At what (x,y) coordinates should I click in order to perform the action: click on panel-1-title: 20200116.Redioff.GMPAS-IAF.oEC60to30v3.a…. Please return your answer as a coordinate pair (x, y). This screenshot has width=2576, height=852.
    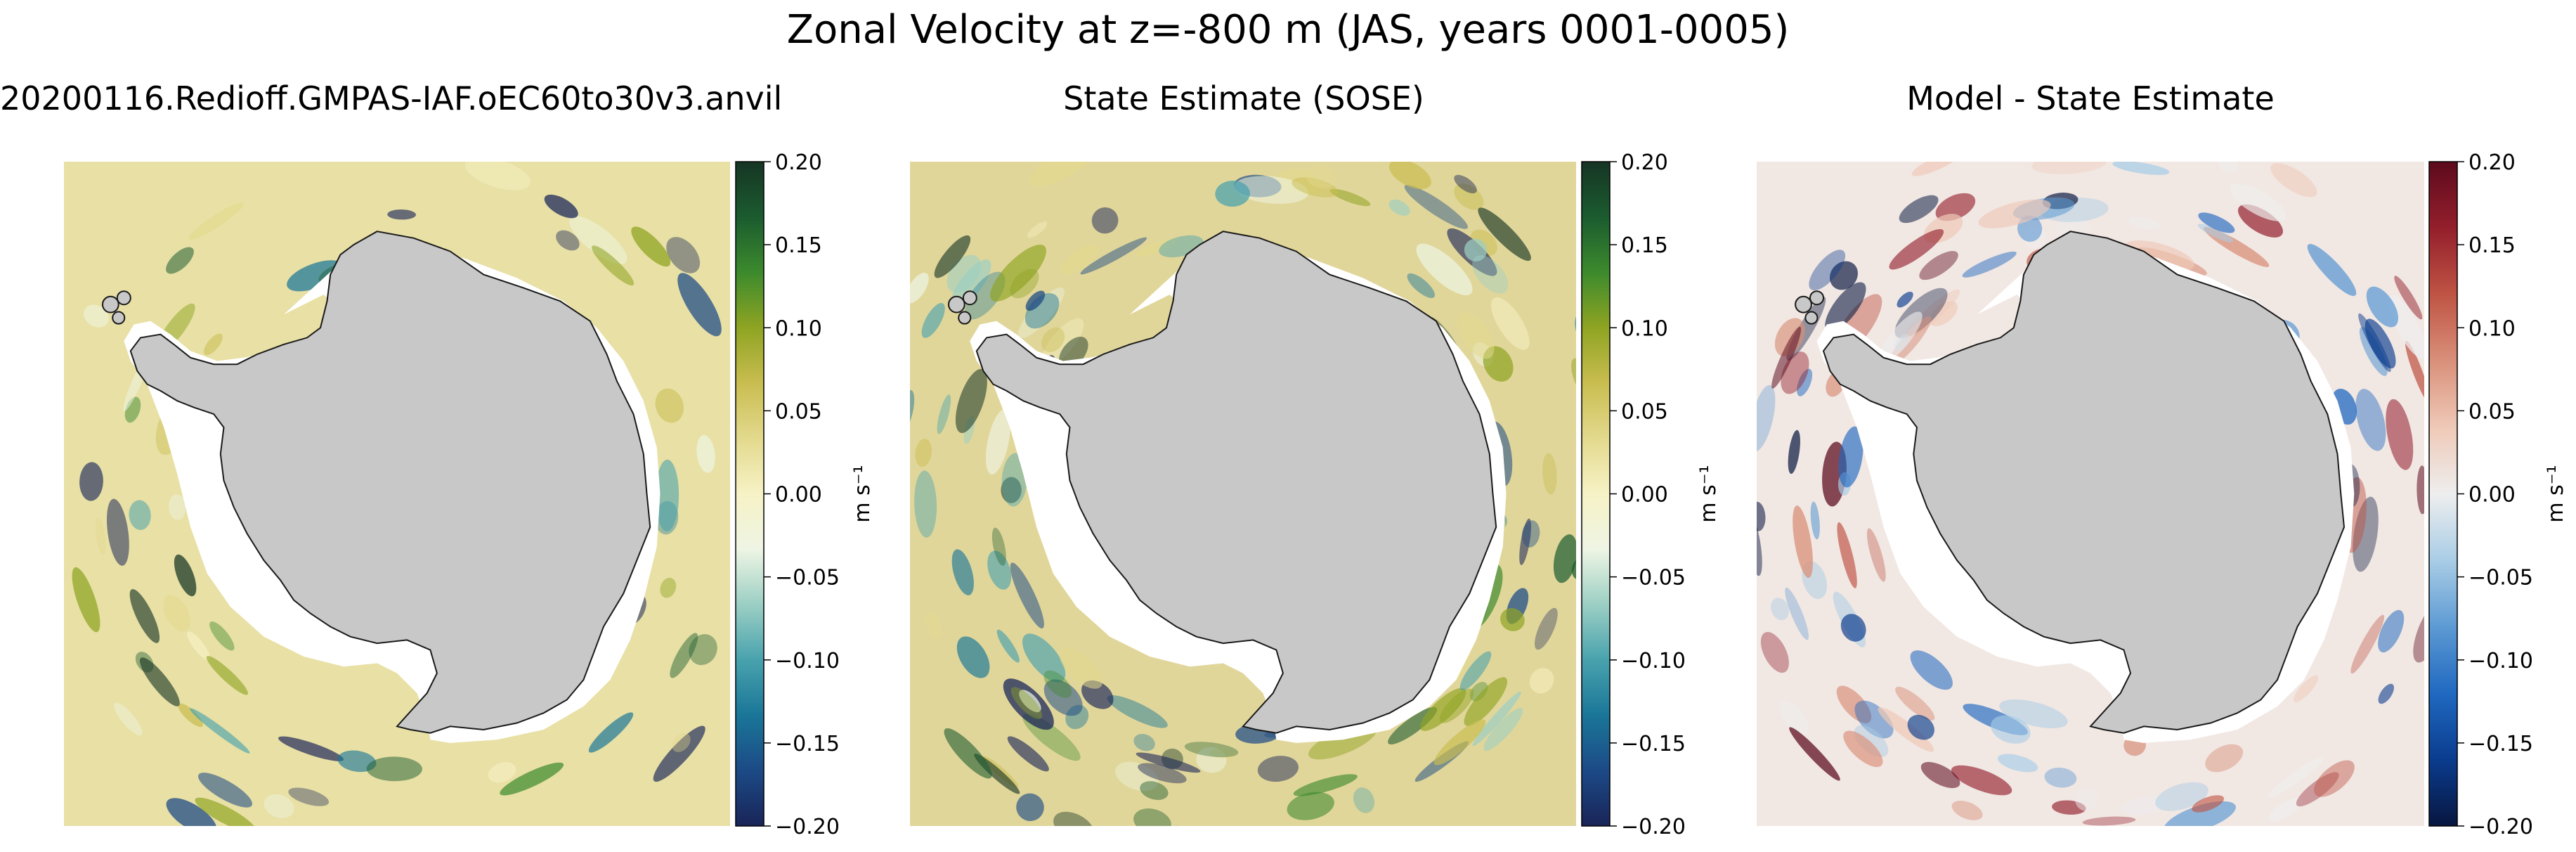
    Looking at the image, I should click on (391, 98).